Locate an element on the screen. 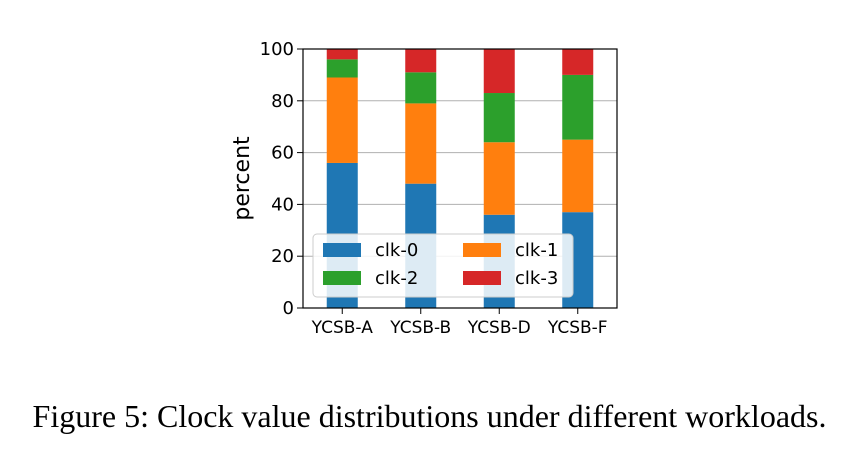 This screenshot has width=859, height=468. x-tick-label: YCSB-D is located at coordinates (499, 328).